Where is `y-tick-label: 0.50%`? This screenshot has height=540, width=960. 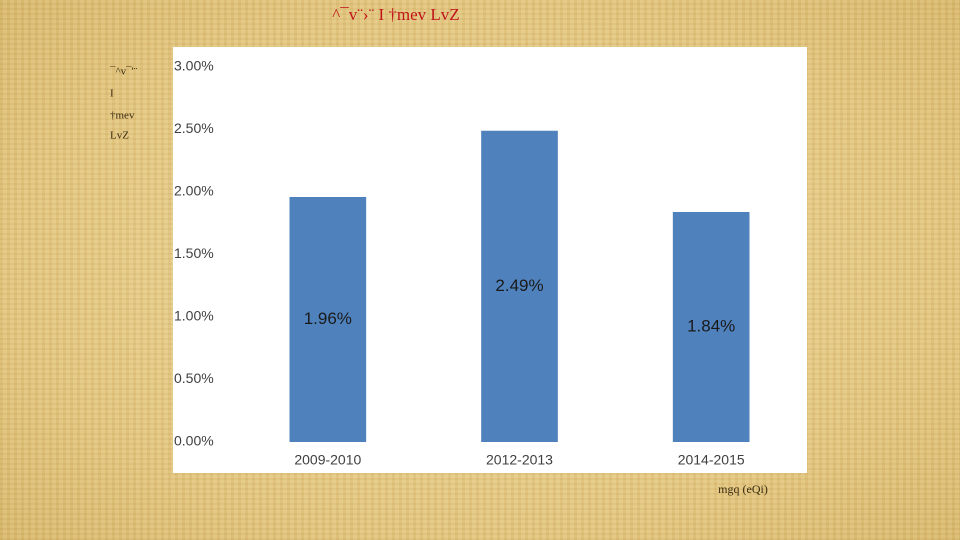 y-tick-label: 0.50% is located at coordinates (194, 378).